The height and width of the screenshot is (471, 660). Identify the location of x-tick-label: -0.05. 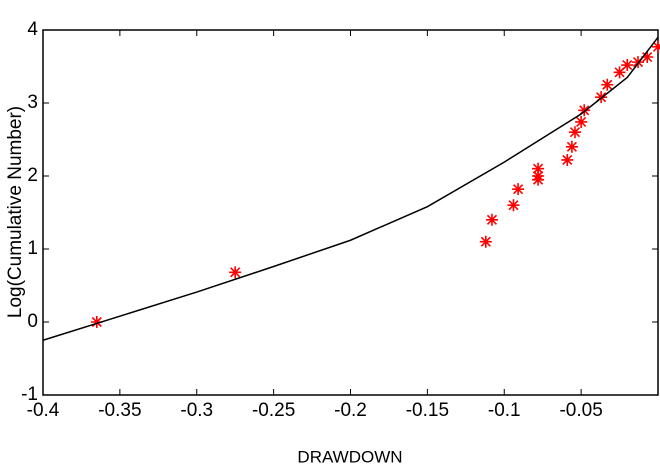
(580, 410).